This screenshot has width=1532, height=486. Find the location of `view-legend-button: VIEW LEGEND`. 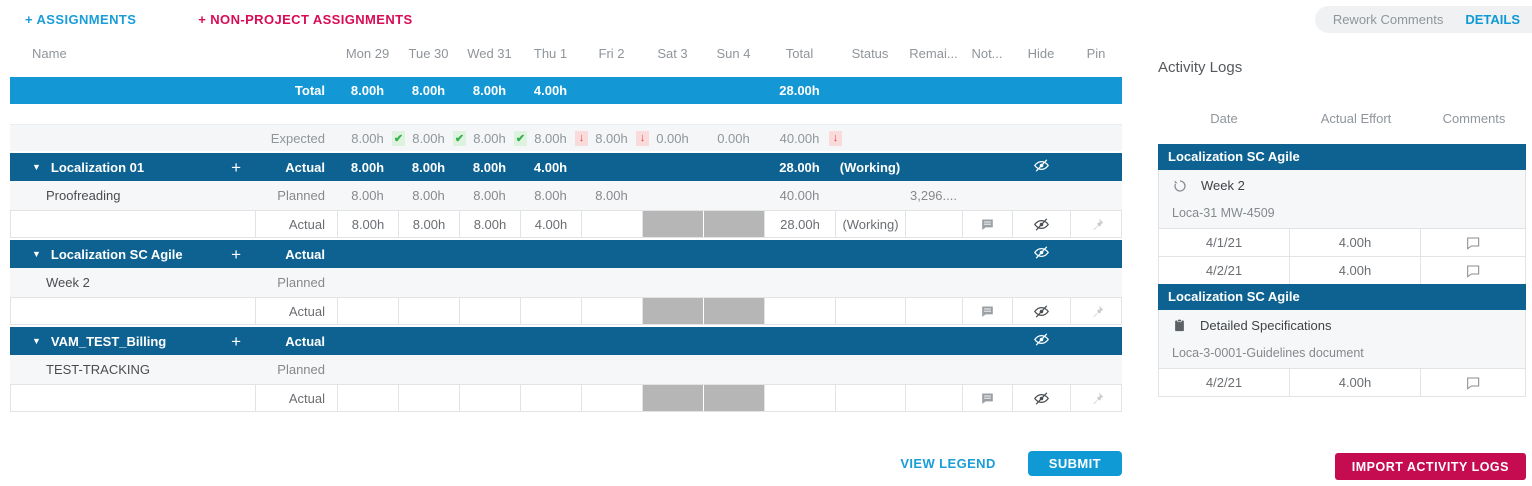

view-legend-button: VIEW LEGEND is located at coordinates (948, 463).